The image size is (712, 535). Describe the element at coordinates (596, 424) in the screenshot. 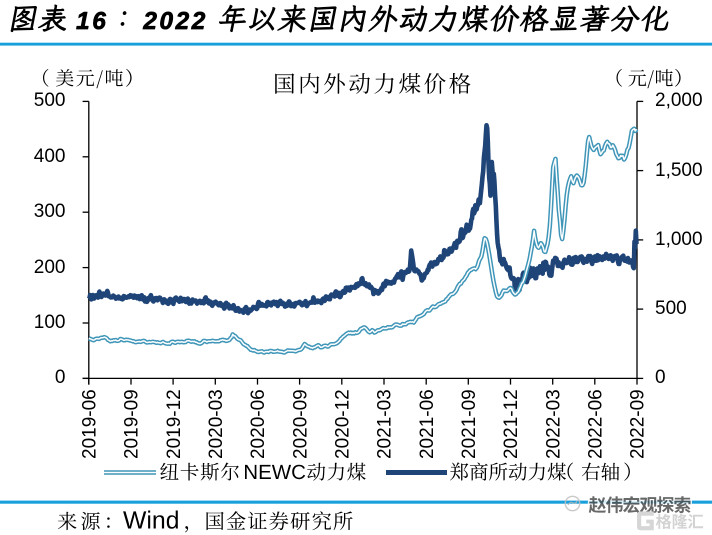

I see `svg-text: 2022-06` at that location.